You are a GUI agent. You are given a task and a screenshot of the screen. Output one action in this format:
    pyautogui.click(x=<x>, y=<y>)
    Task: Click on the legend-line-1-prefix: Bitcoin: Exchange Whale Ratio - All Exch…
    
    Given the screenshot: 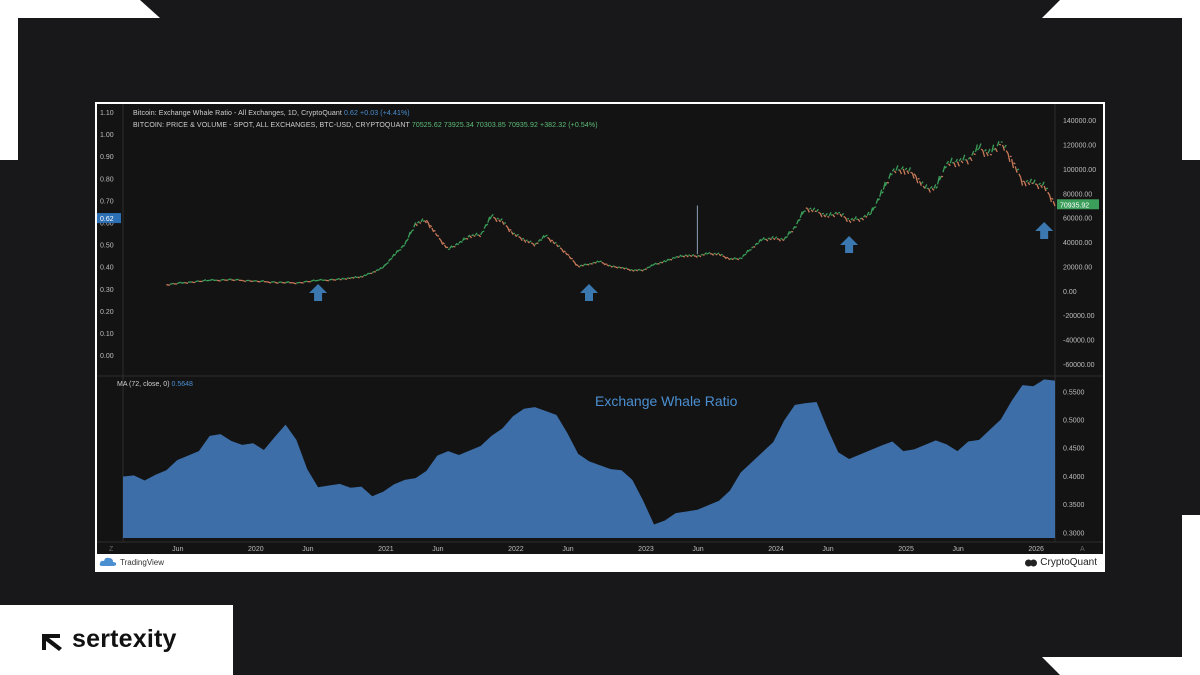 What is the action you would take?
    pyautogui.click(x=237, y=113)
    